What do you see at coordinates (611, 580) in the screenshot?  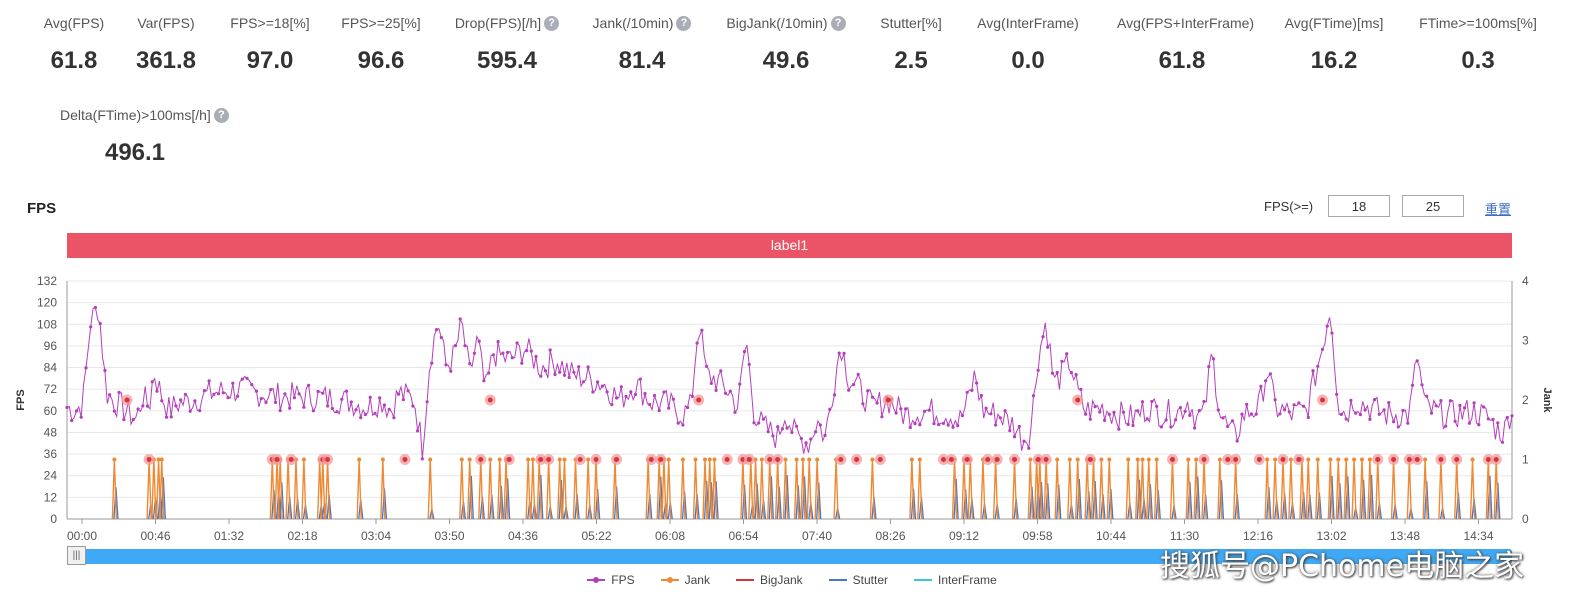 I see `legend-item-fps: FPS` at bounding box center [611, 580].